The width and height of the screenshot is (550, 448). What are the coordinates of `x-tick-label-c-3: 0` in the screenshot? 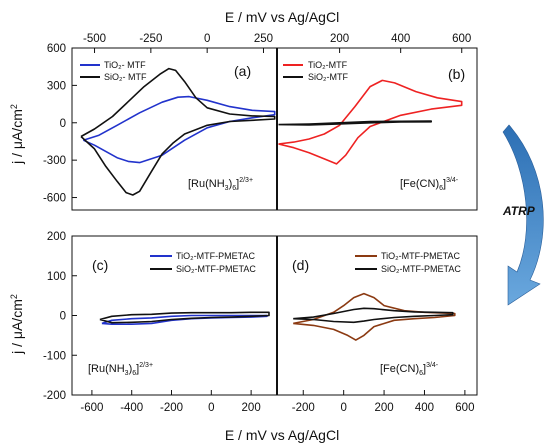 It's located at (211, 408).